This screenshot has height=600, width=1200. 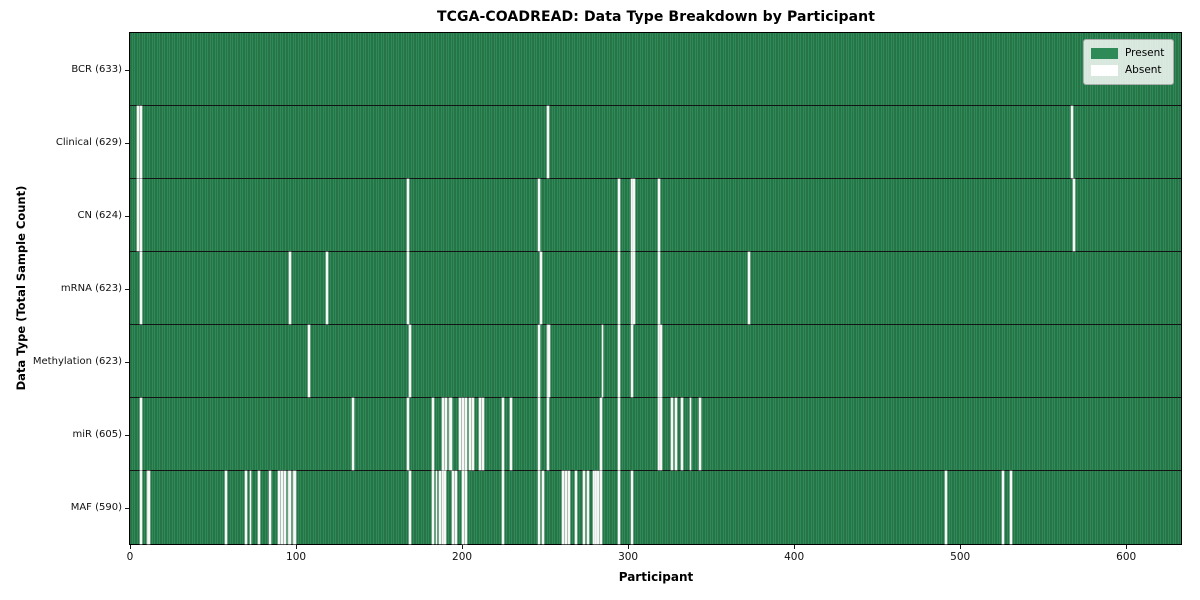 I want to click on legend-entry-present: Present, so click(x=1127, y=53).